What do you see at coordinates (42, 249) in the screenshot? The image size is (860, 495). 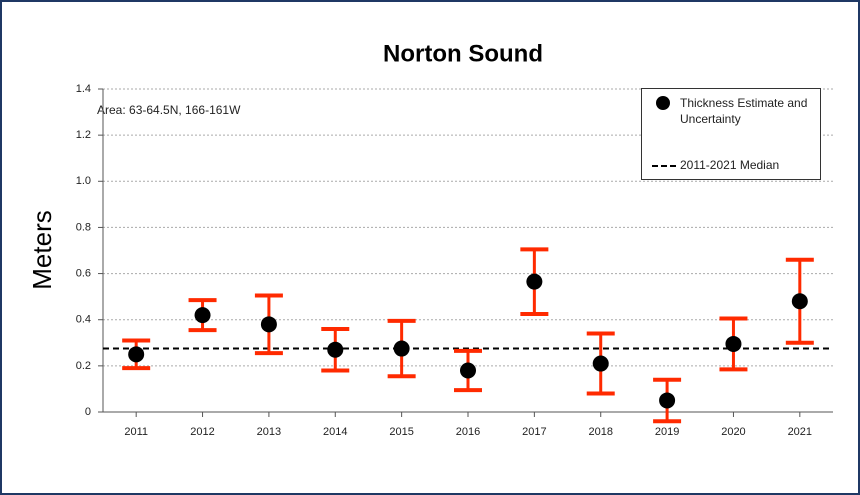 I see `y-axis-label: Meters` at bounding box center [42, 249].